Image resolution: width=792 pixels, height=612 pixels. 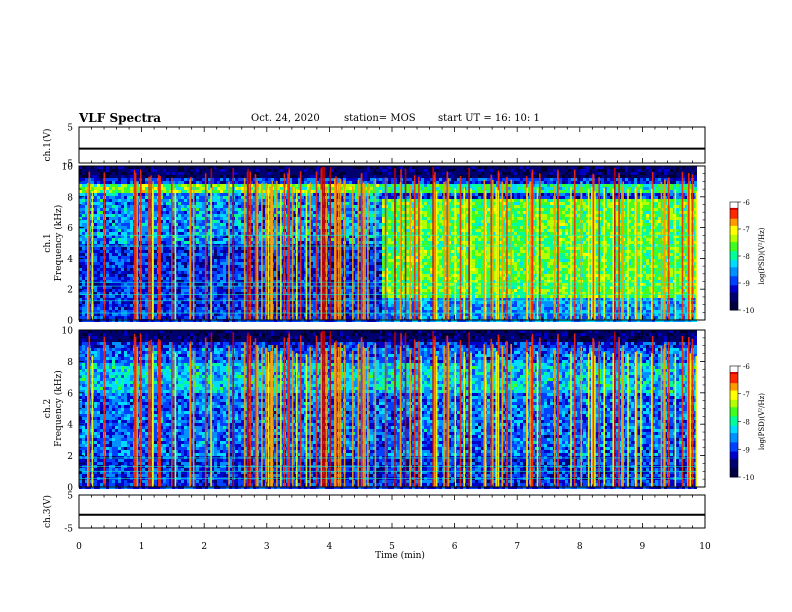 I want to click on colorbar-tick-label: -10, so click(x=748, y=478).